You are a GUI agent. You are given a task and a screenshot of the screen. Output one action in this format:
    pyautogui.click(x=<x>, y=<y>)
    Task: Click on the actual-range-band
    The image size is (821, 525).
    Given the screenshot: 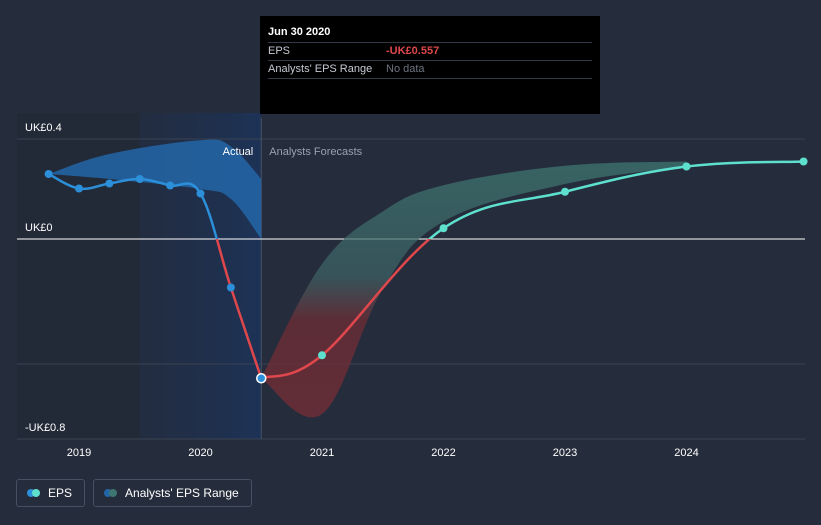 What is the action you would take?
    pyautogui.click(x=155, y=189)
    